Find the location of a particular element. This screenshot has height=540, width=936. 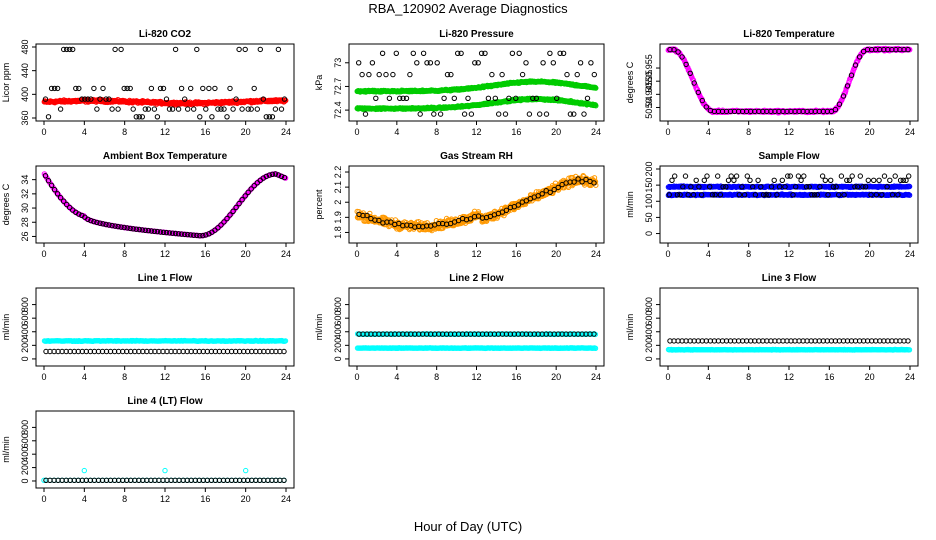

panel-title: Gas Stream RH is located at coordinates (476, 156).